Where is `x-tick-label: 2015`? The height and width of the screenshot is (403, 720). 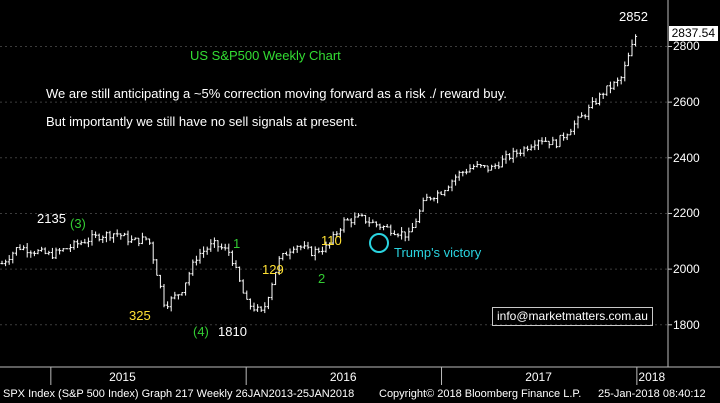
x-tick-label: 2015 is located at coordinates (122, 377).